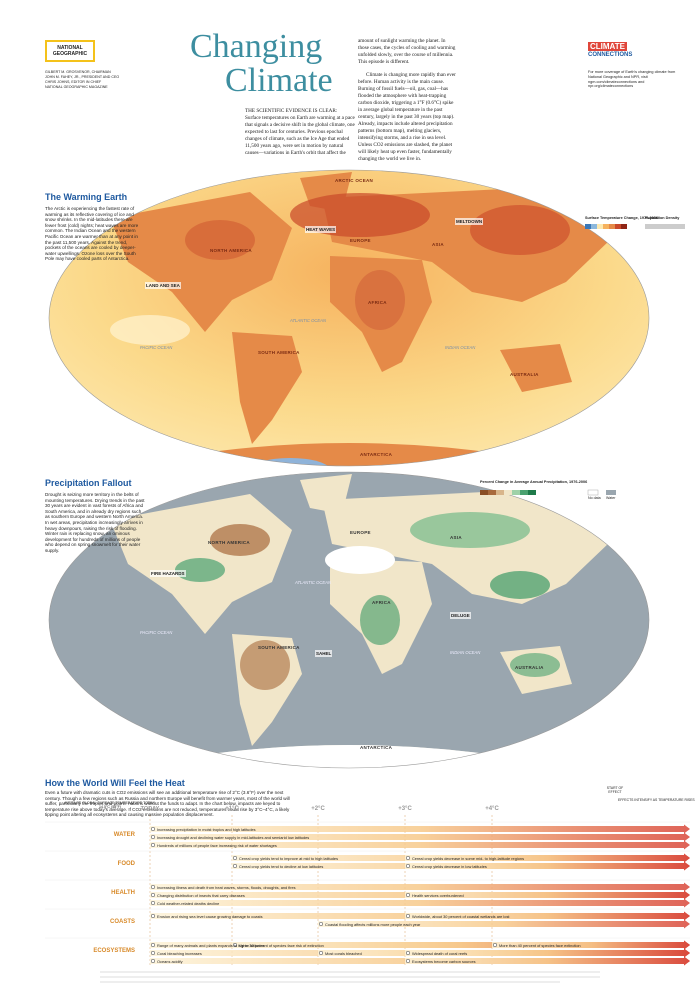  I want to click on x-tick-label: +3°C, so click(405, 809).